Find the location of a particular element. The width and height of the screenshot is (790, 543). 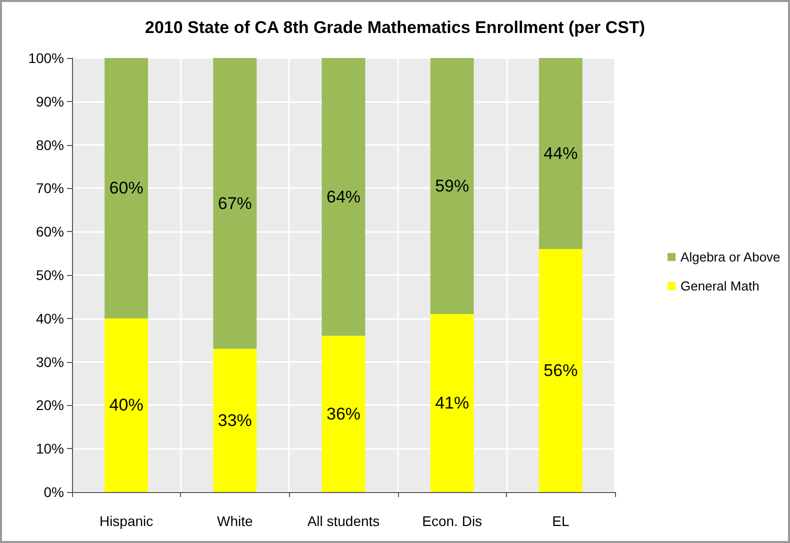

x-tick-label: White is located at coordinates (235, 521).